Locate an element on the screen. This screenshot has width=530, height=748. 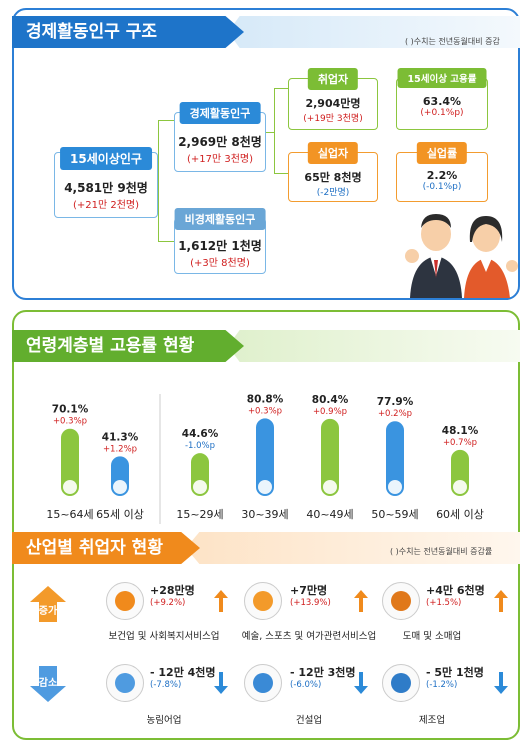
bar-change-label: +1.2%p is located at coordinates (120, 449).